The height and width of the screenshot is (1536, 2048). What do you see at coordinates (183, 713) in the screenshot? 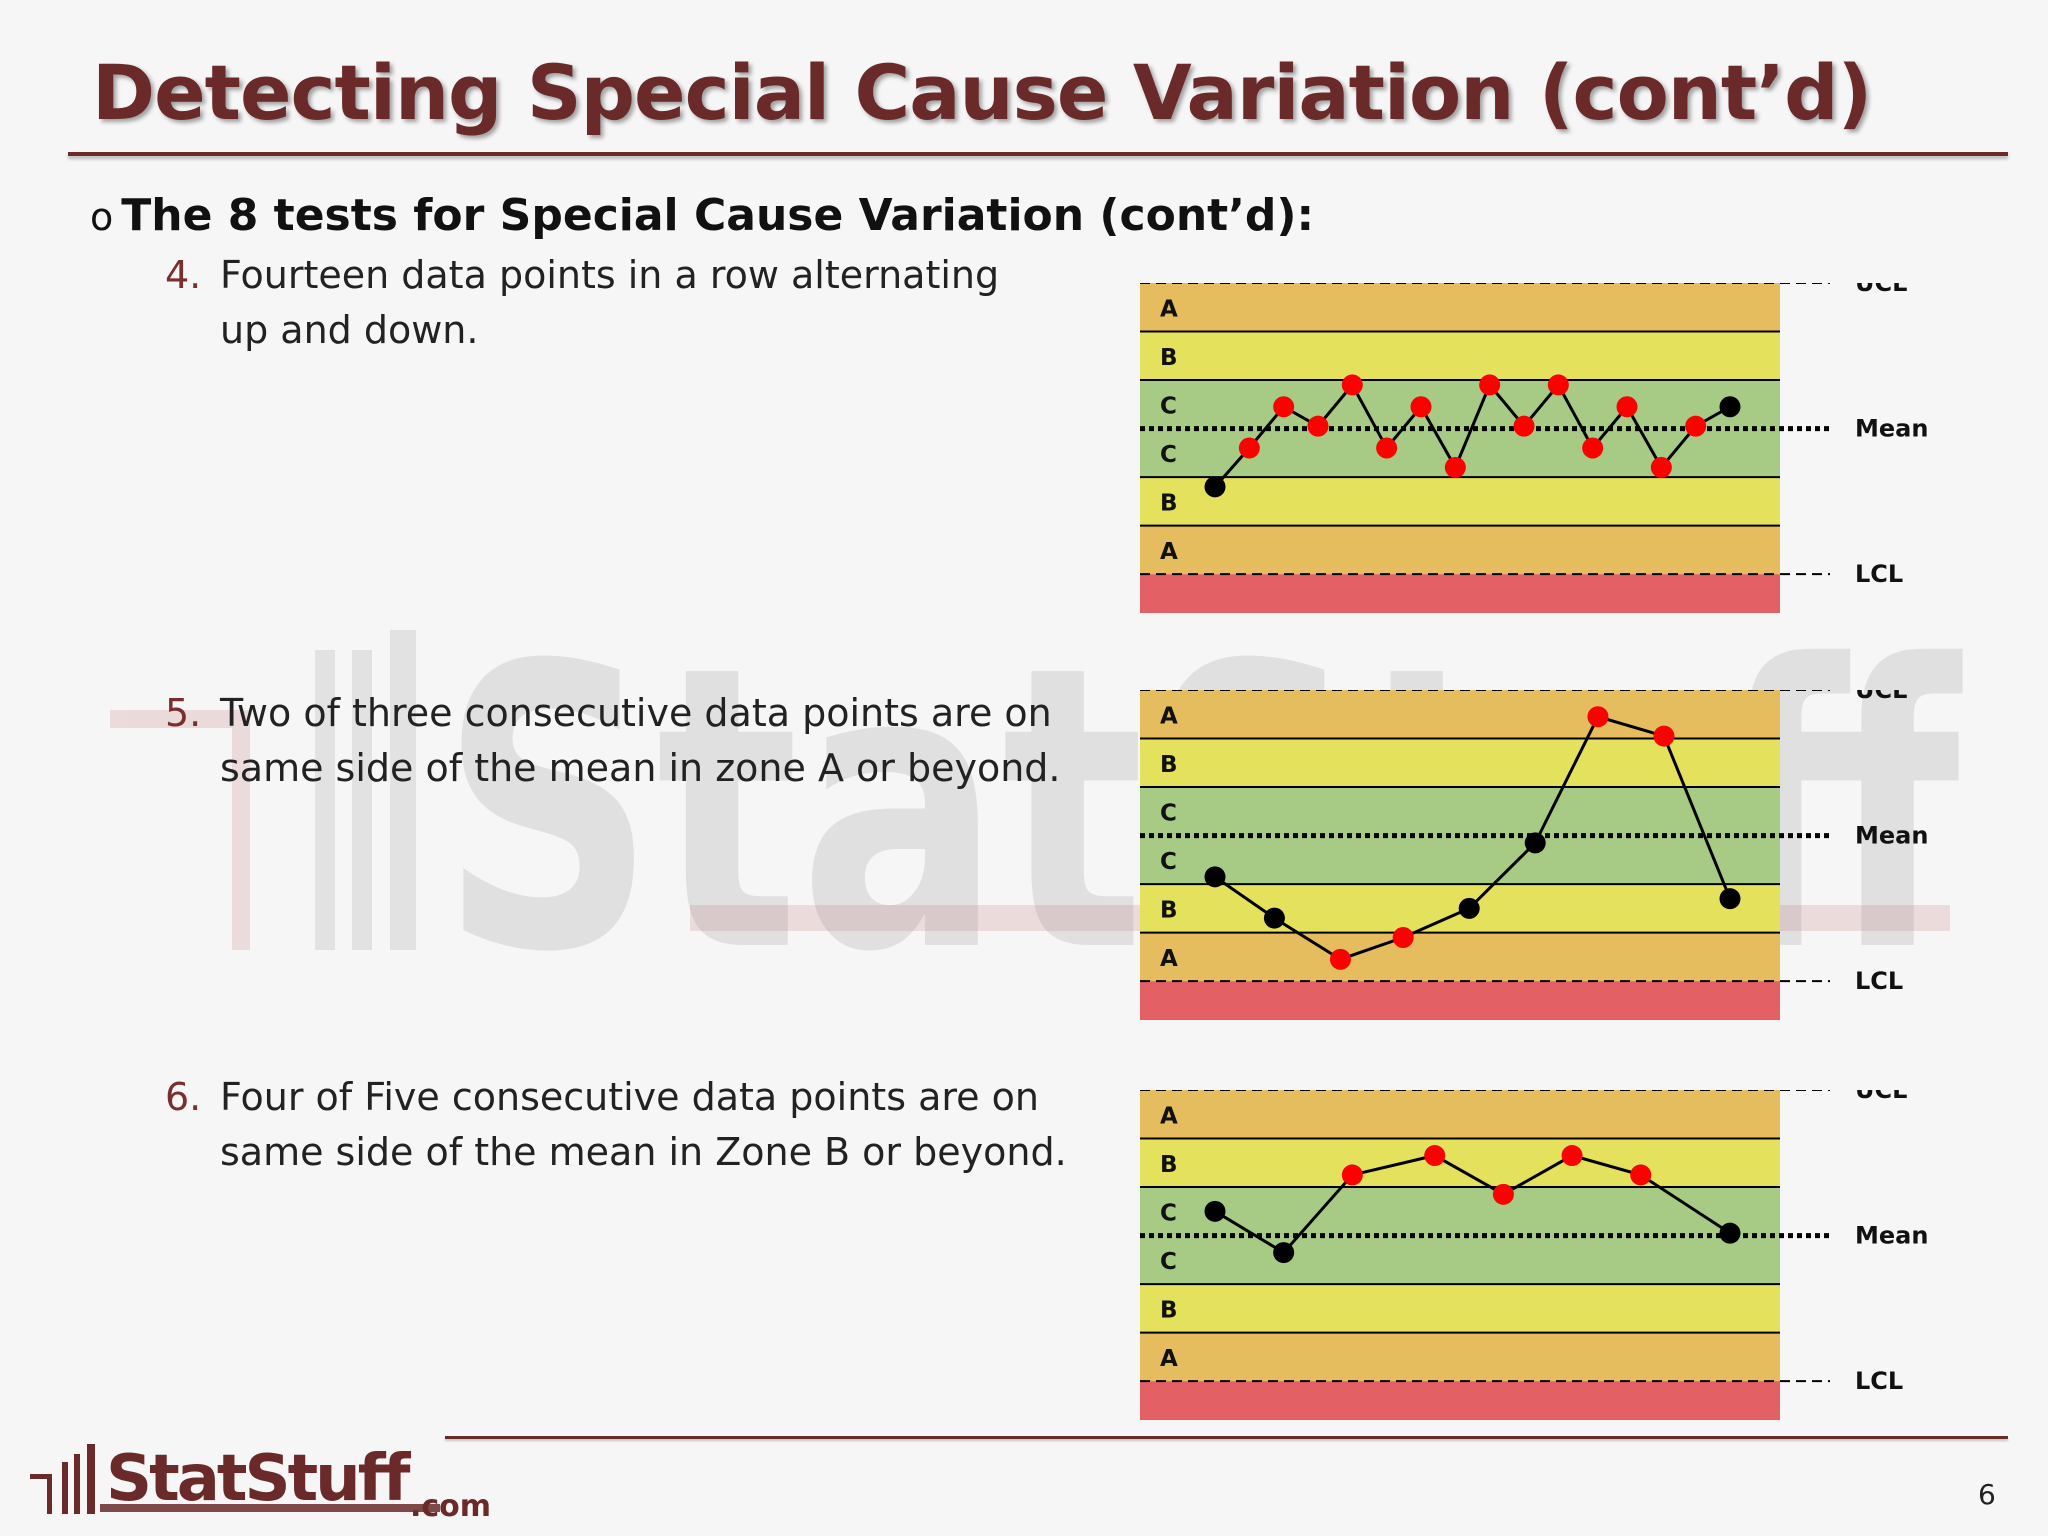
I see `rule-number: 5.` at bounding box center [183, 713].